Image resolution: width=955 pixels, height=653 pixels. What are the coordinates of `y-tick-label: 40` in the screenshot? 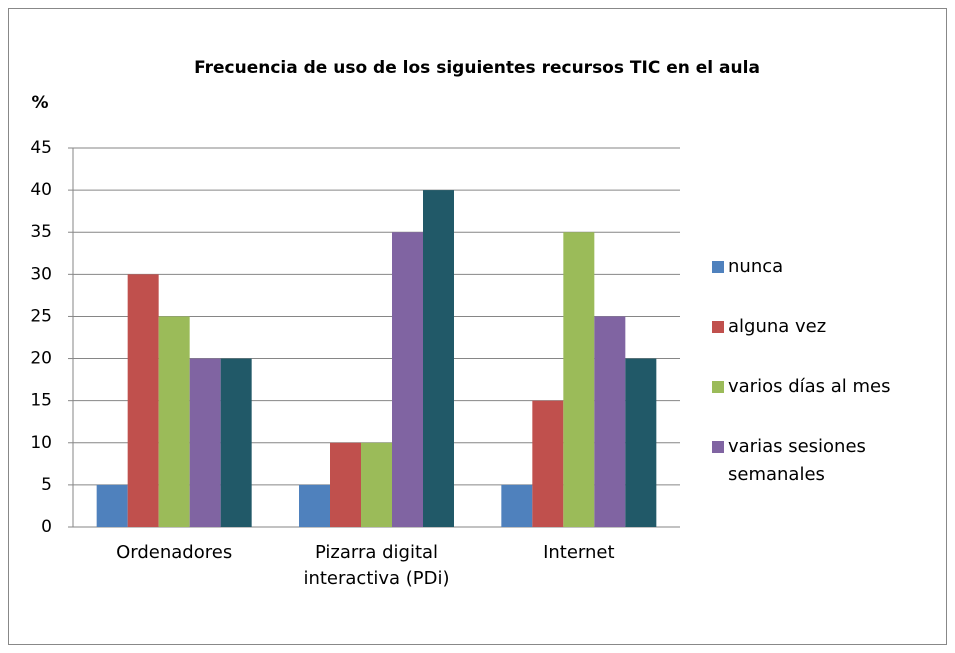 It's located at (41, 190).